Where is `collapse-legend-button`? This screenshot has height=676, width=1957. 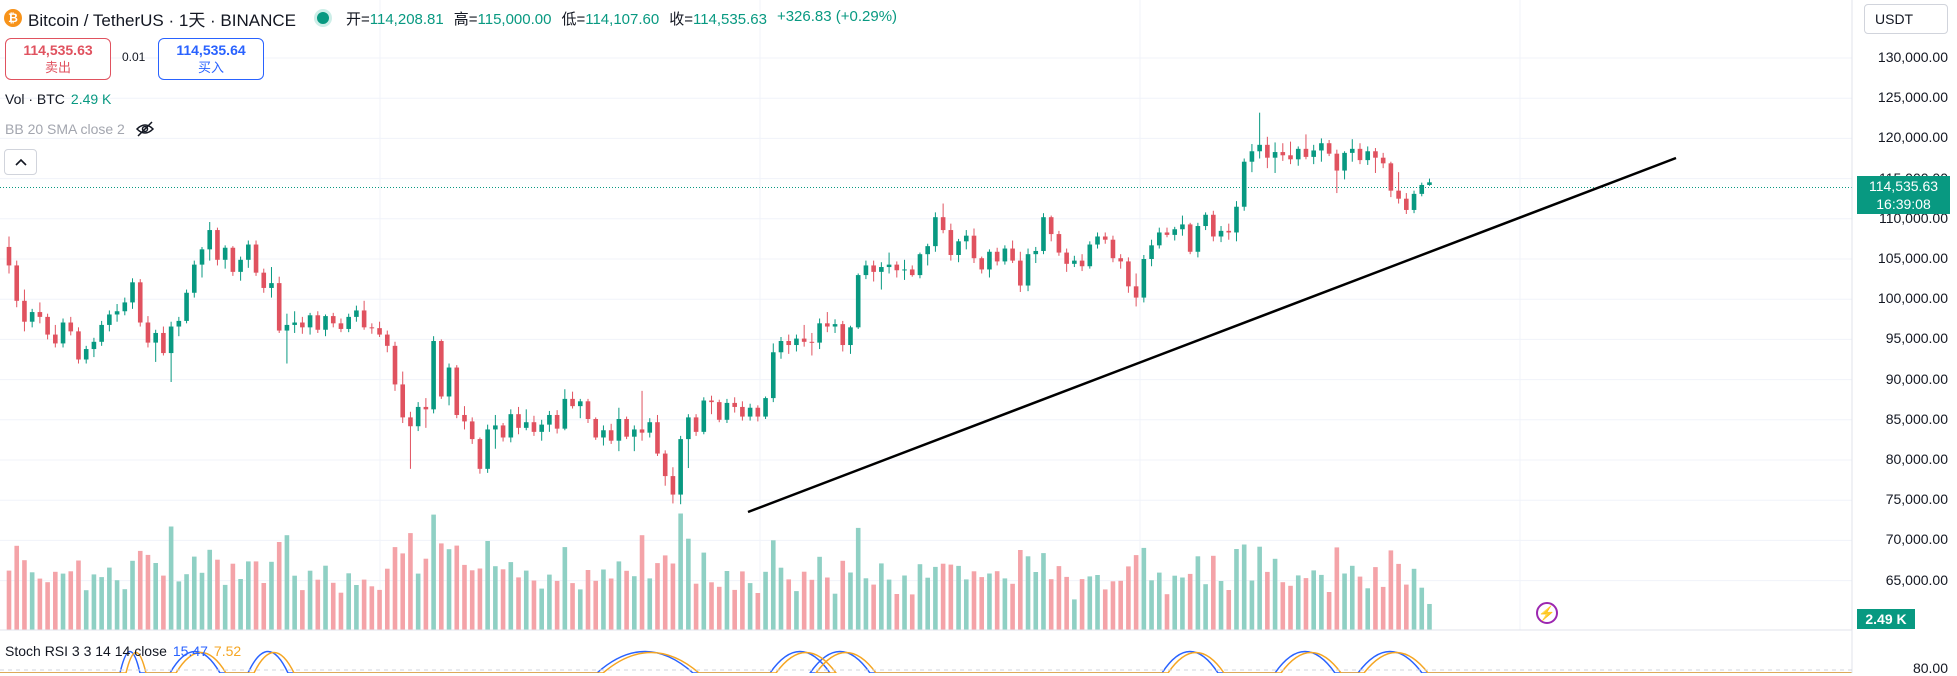
collapse-legend-button is located at coordinates (20, 162).